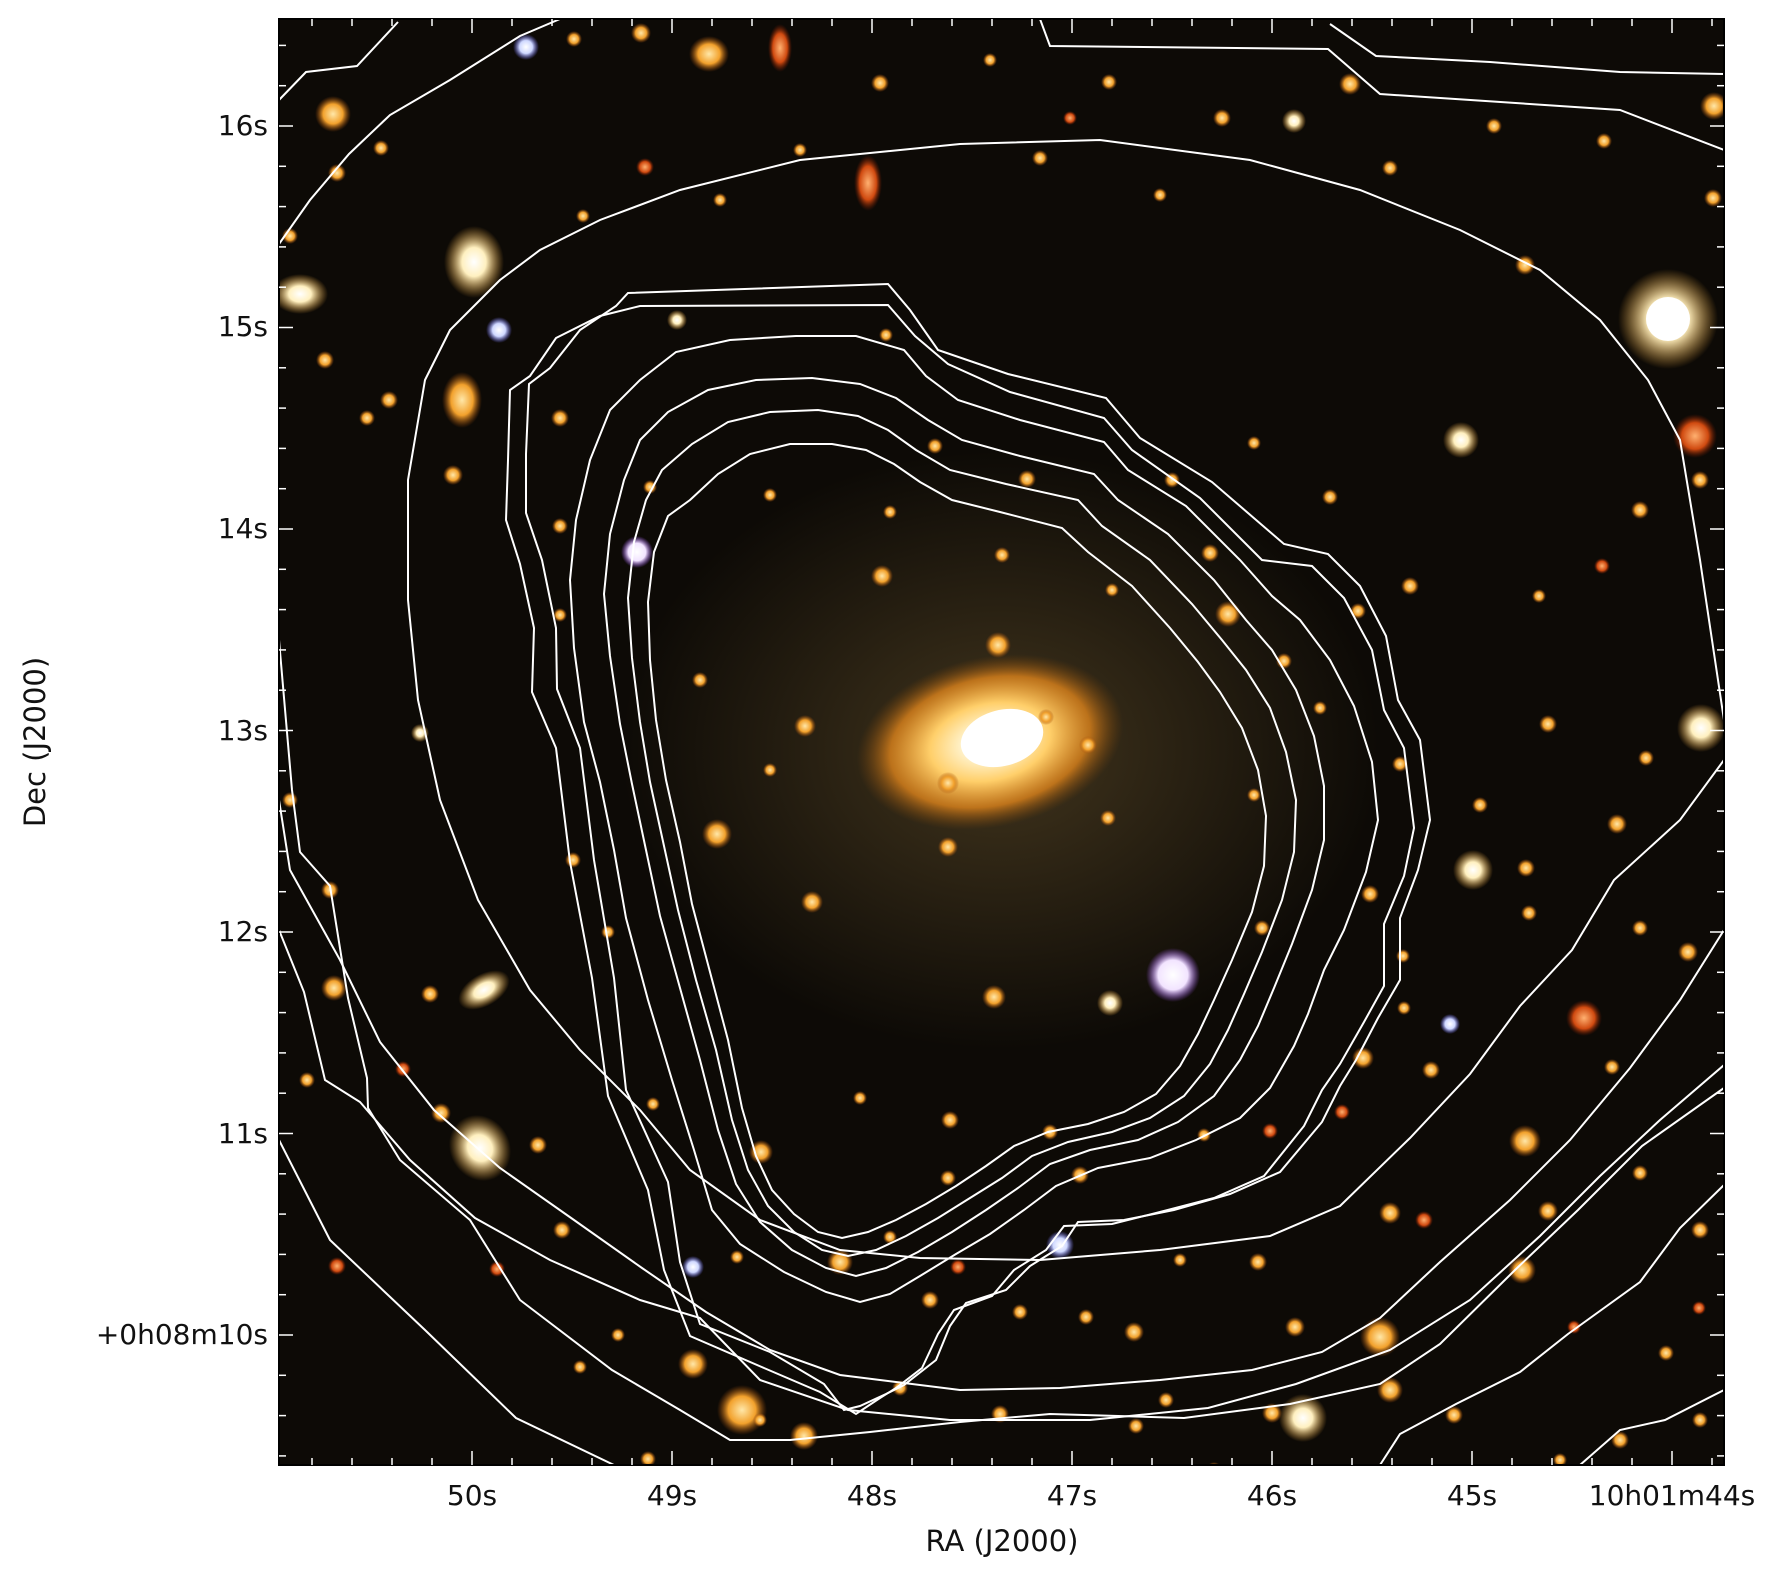 This screenshot has height=1571, width=1783. Describe the element at coordinates (872, 1495) in the screenshot. I see `x-tick-label: 48s` at that location.